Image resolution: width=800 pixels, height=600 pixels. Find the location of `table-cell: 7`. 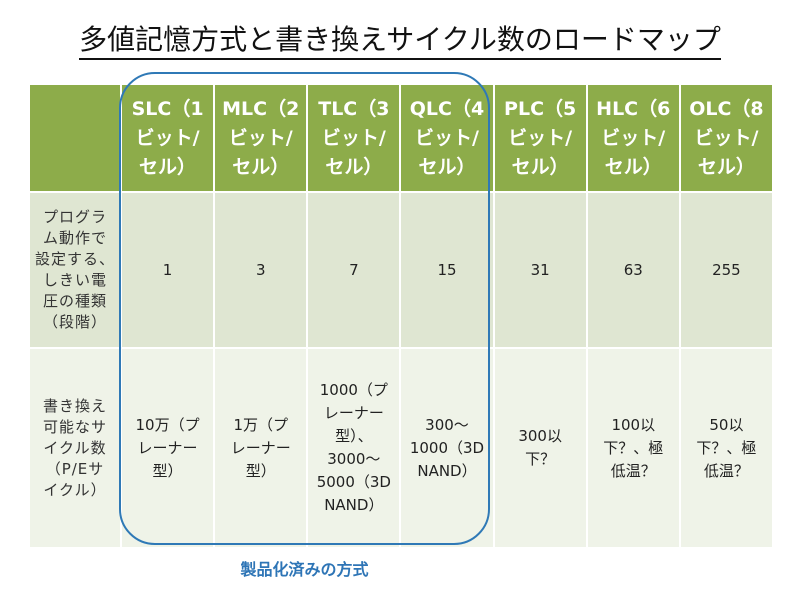

table-cell: 7 is located at coordinates (354, 270).